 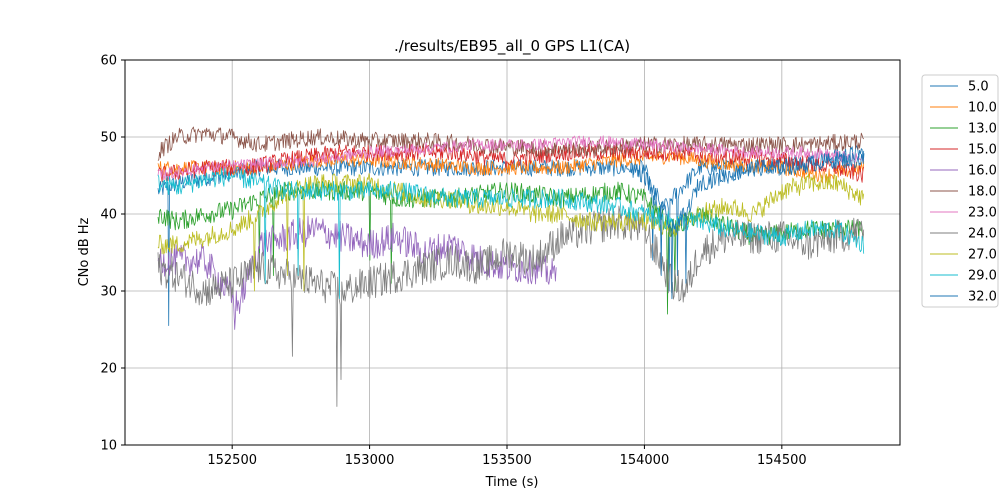 What do you see at coordinates (507, 460) in the screenshot?
I see `x-tick-label: 153500` at bounding box center [507, 460].